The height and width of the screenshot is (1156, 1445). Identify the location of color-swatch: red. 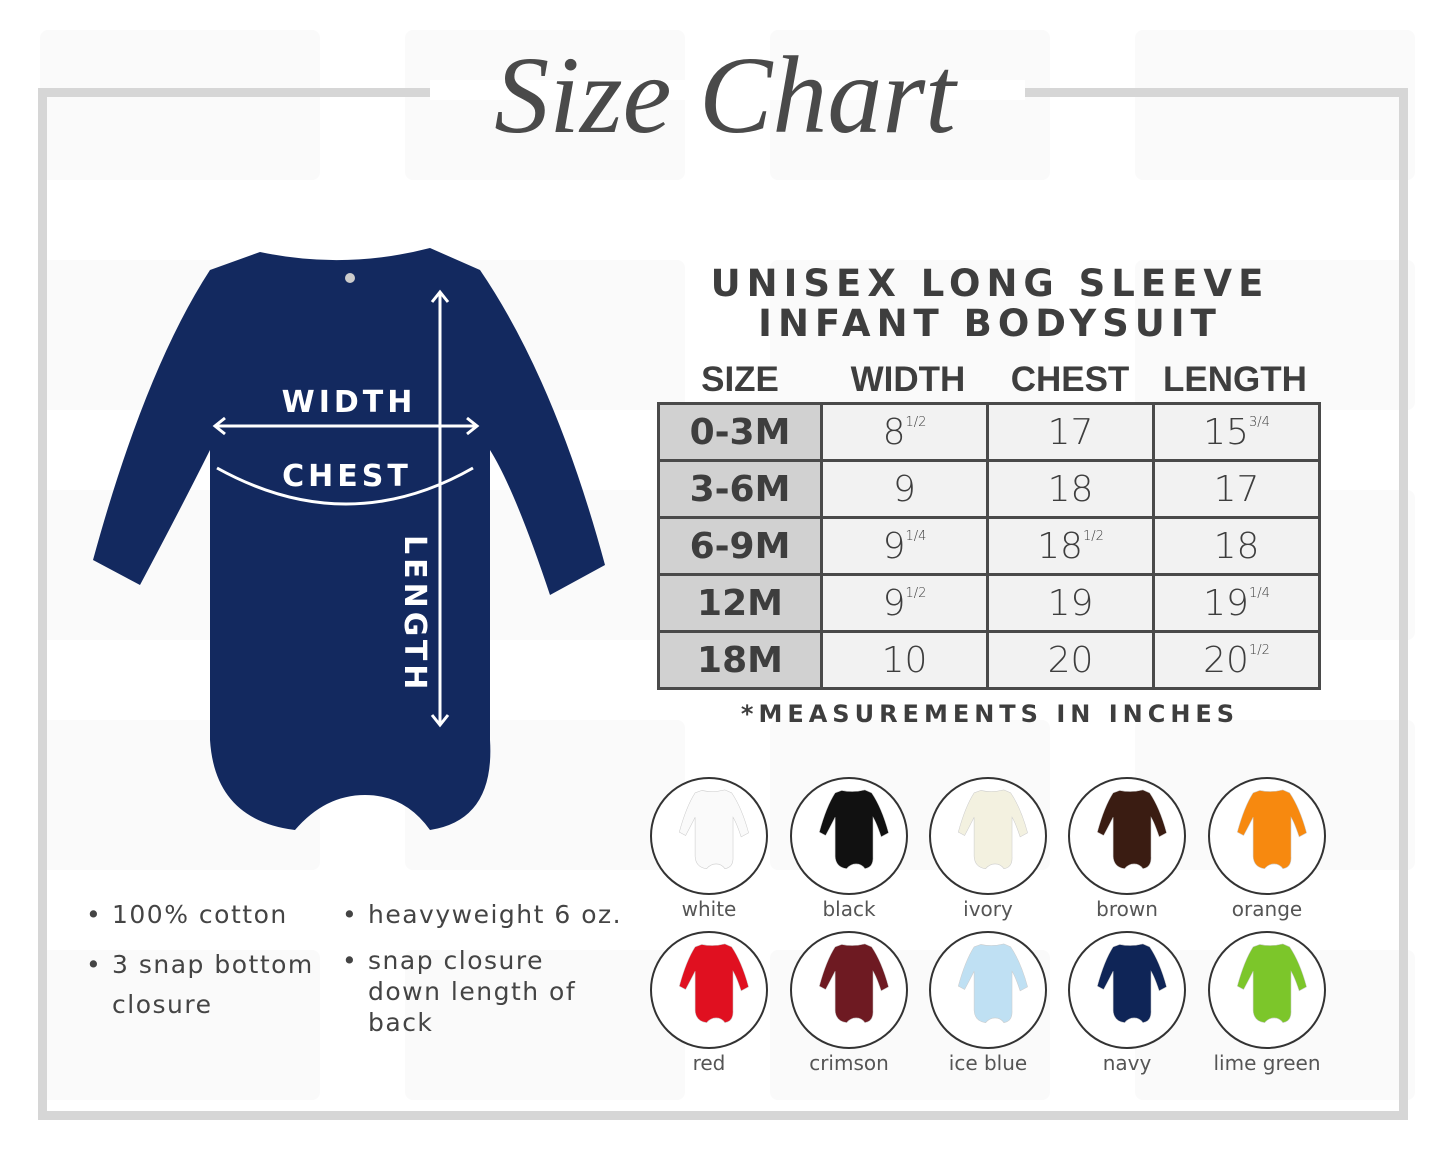
(709, 1003).